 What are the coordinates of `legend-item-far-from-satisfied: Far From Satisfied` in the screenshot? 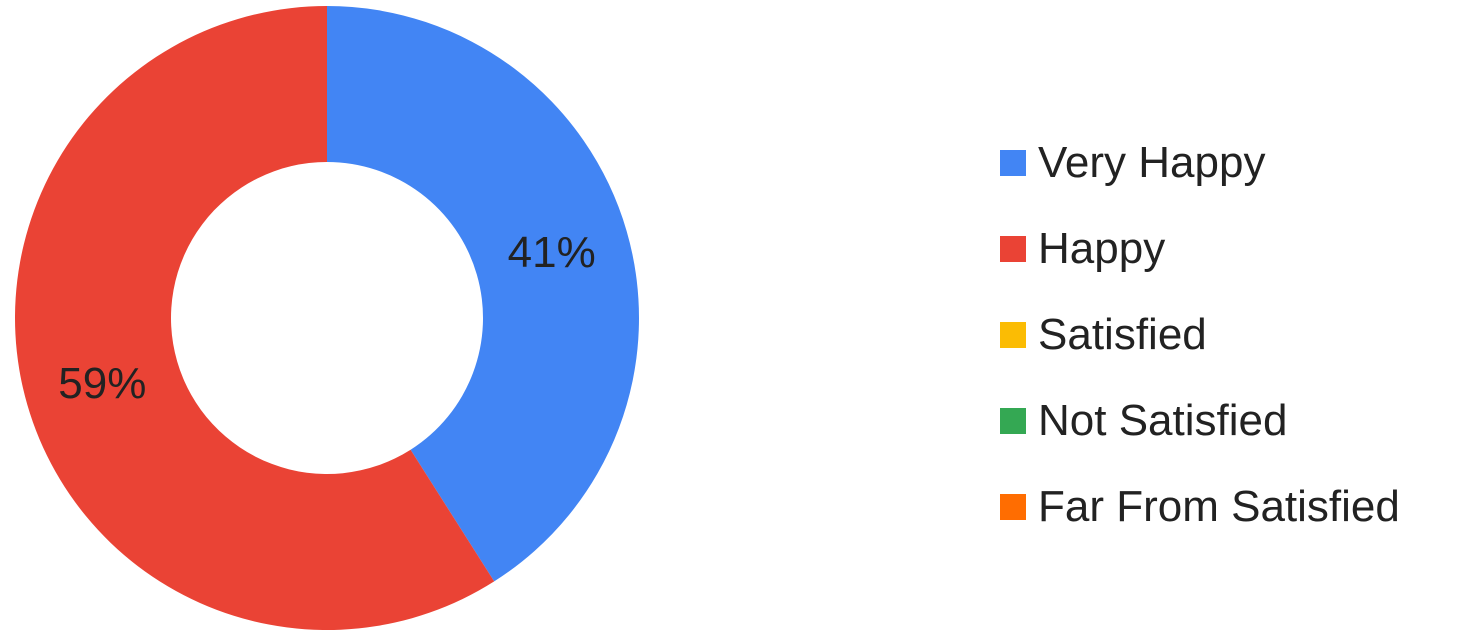 It's located at (1230, 507).